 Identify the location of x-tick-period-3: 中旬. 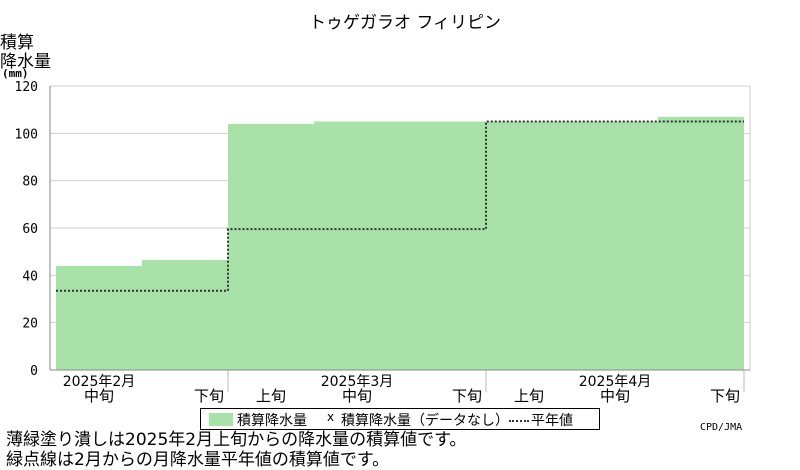
(357, 396).